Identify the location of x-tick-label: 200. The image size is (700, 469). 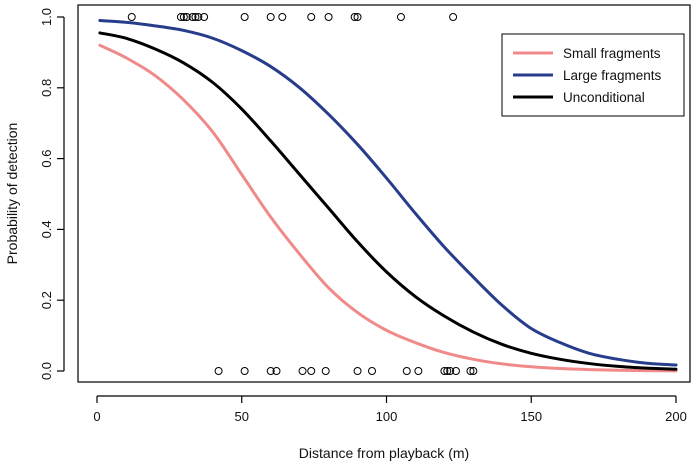
(676, 416).